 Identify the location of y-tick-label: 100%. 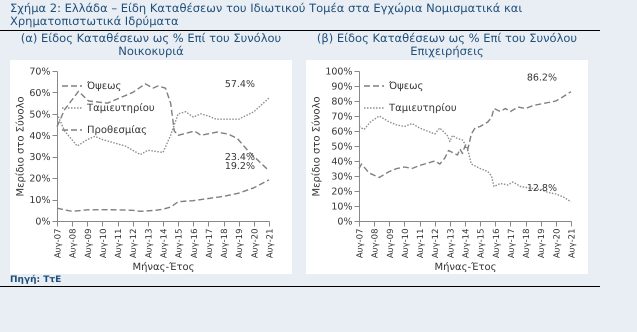
(338, 72).